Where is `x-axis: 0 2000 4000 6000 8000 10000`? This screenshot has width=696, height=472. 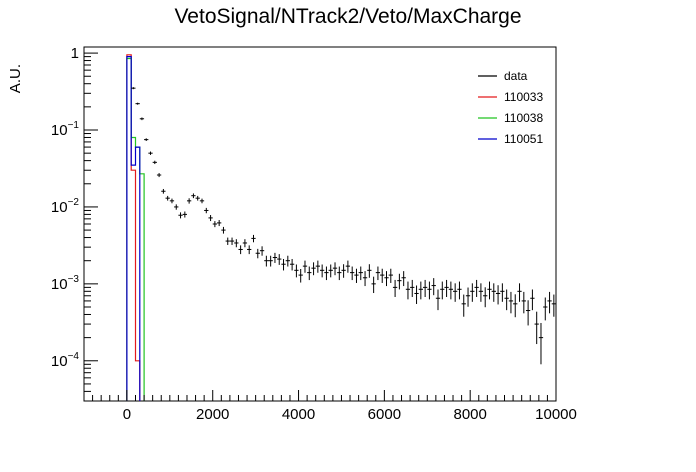 x-axis: 0 2000 4000 6000 8000 10000 is located at coordinates (334, 406).